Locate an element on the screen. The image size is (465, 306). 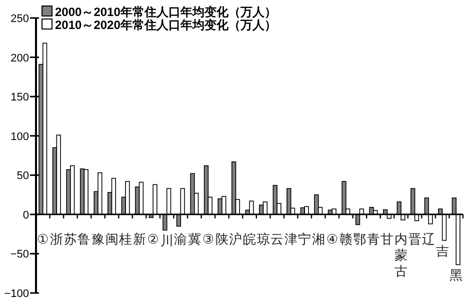
legend-label: 2000～2010年常住人口年均变化（万人） is located at coordinates (165, 12).